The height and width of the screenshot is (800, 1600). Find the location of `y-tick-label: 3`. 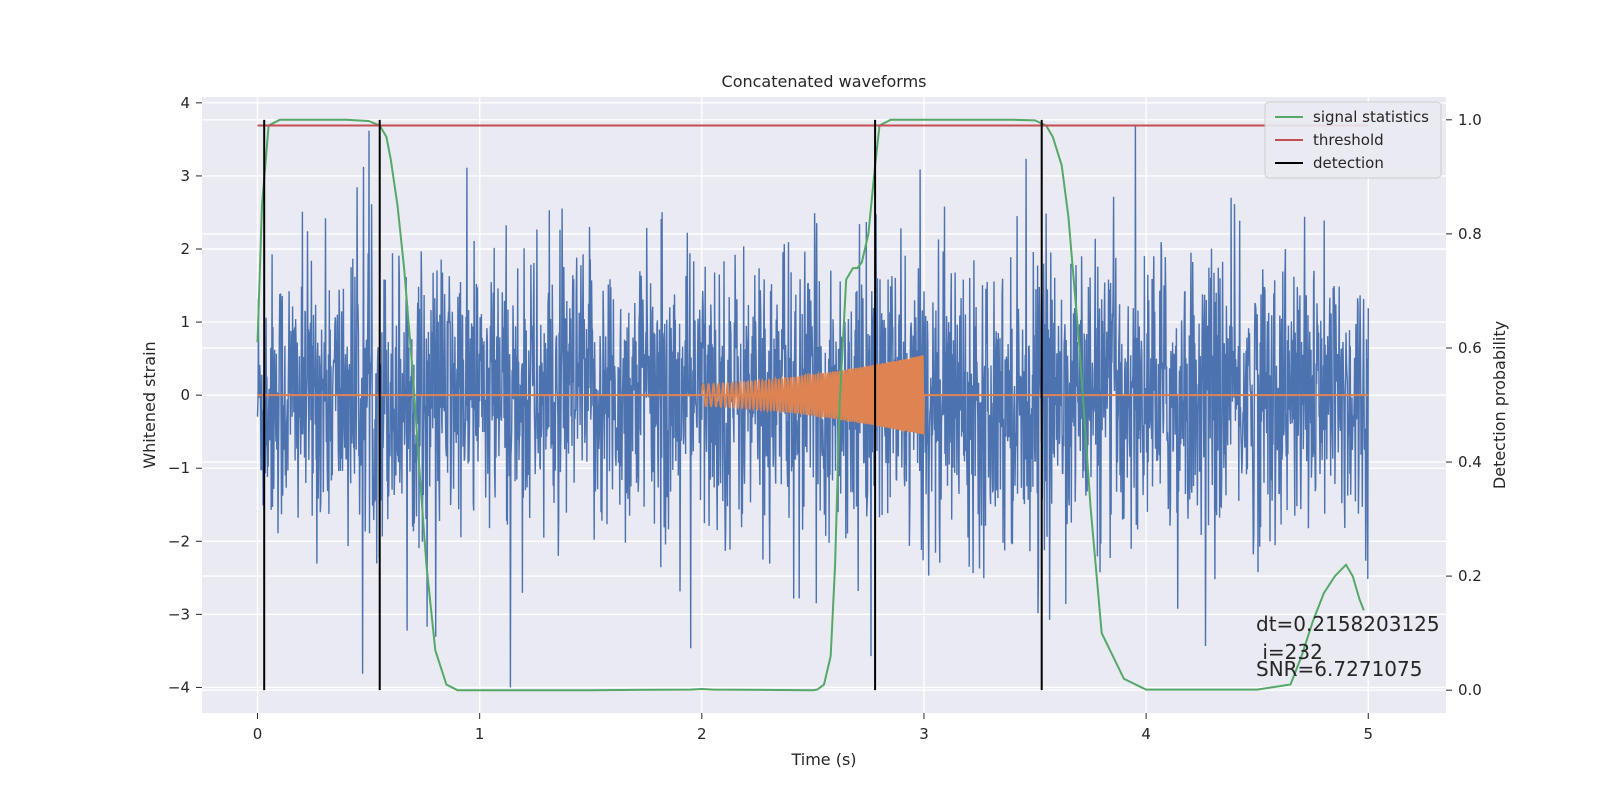

y-tick-label: 3 is located at coordinates (185, 176).